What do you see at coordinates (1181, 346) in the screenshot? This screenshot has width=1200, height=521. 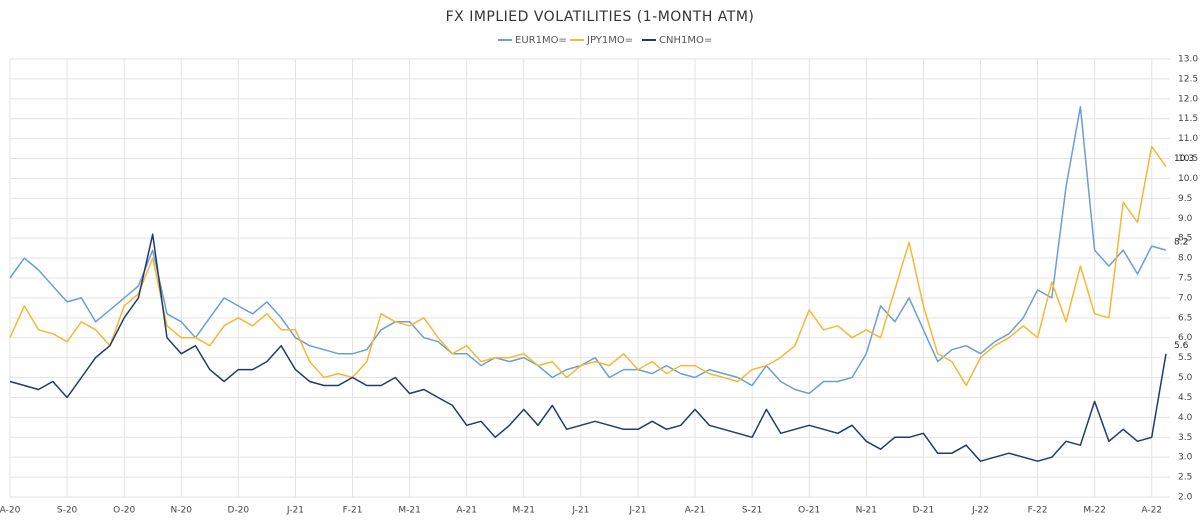 I see `end-label: 5.6` at bounding box center [1181, 346].